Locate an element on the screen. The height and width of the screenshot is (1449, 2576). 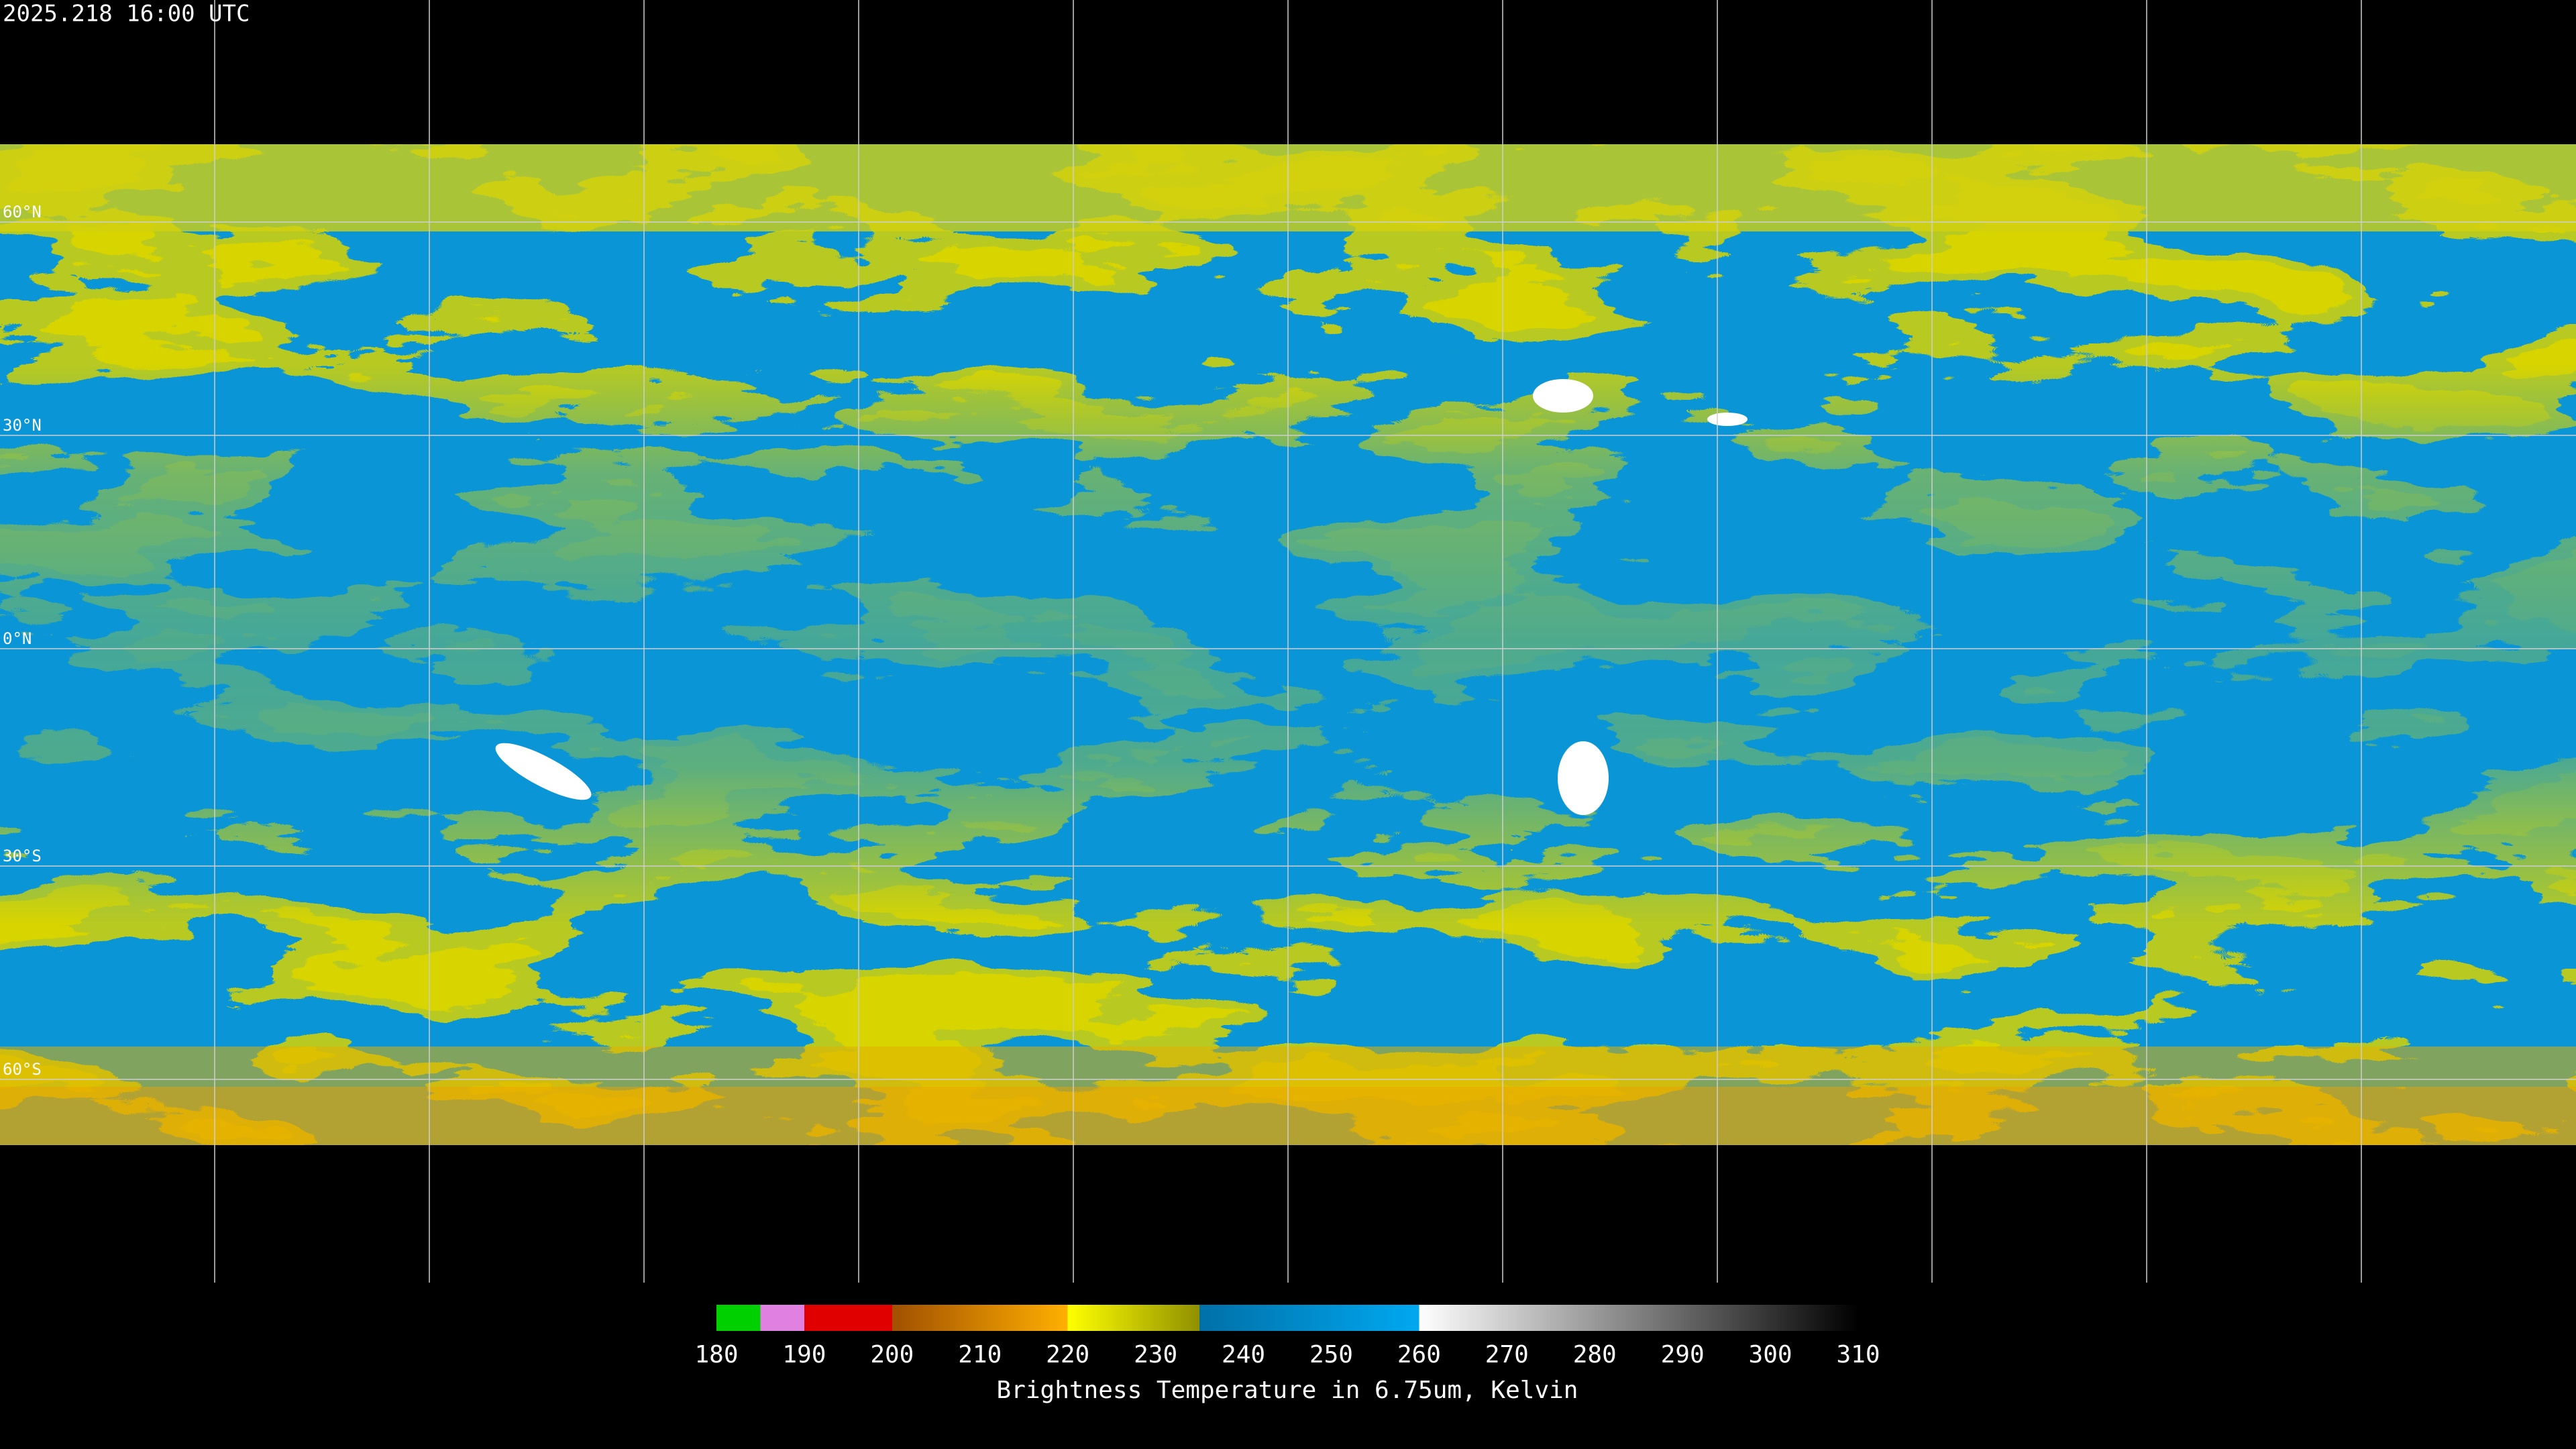
latitude-label: 60°S is located at coordinates (22, 1069).